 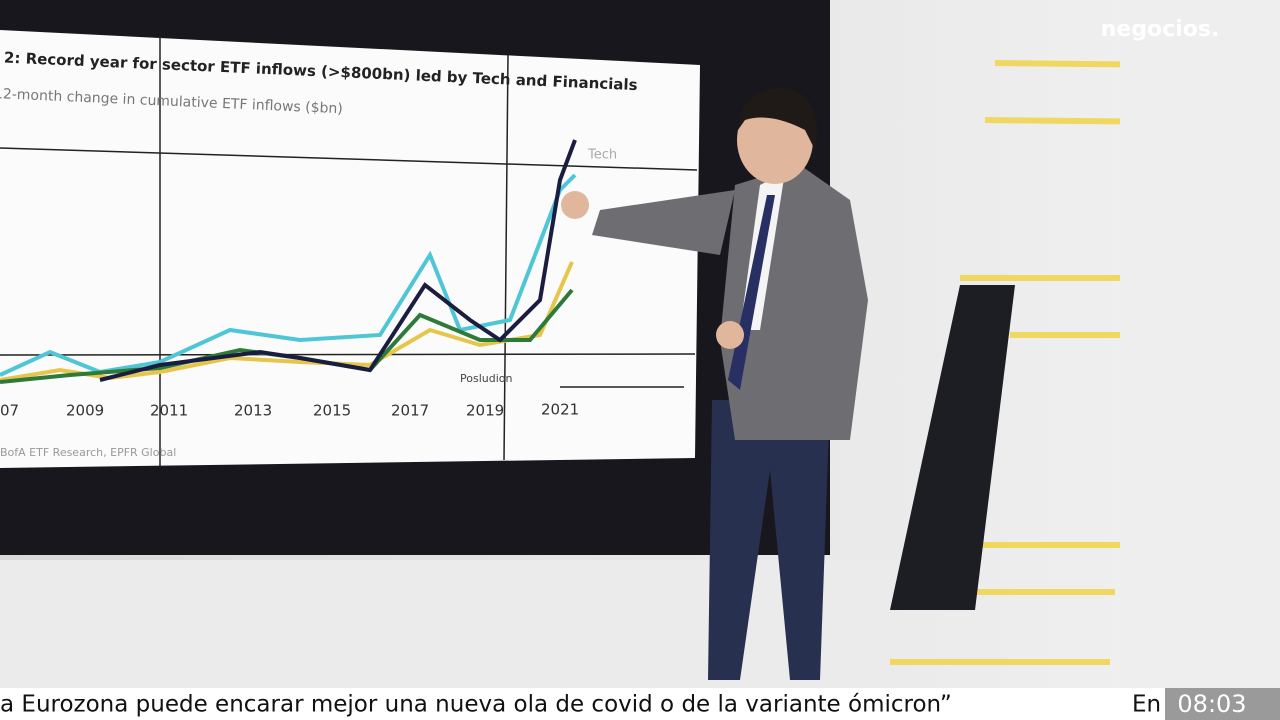 I want to click on clock: 08:03, so click(x=1211, y=704).